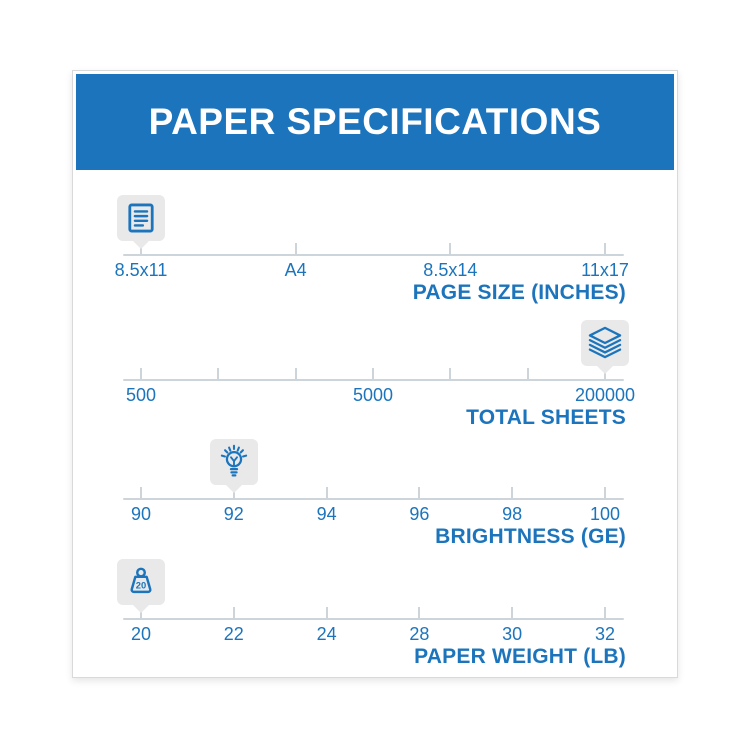 The image size is (750, 750). I want to click on tick-label: 96, so click(419, 514).